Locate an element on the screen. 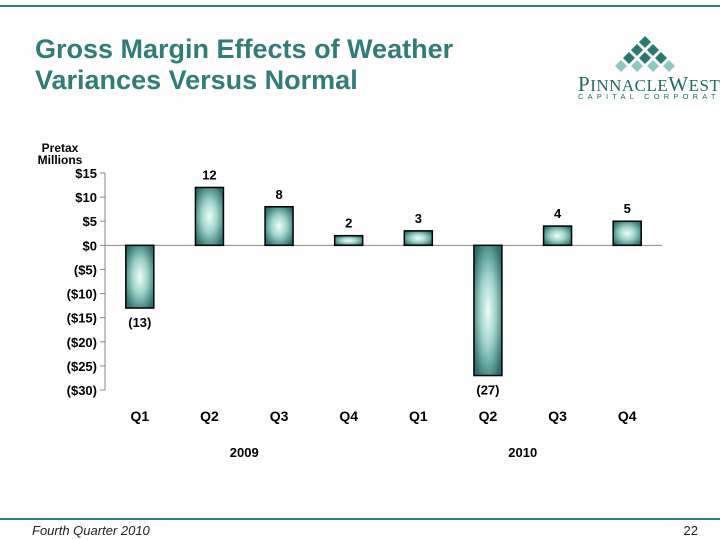  data-label: (13) is located at coordinates (139, 322).